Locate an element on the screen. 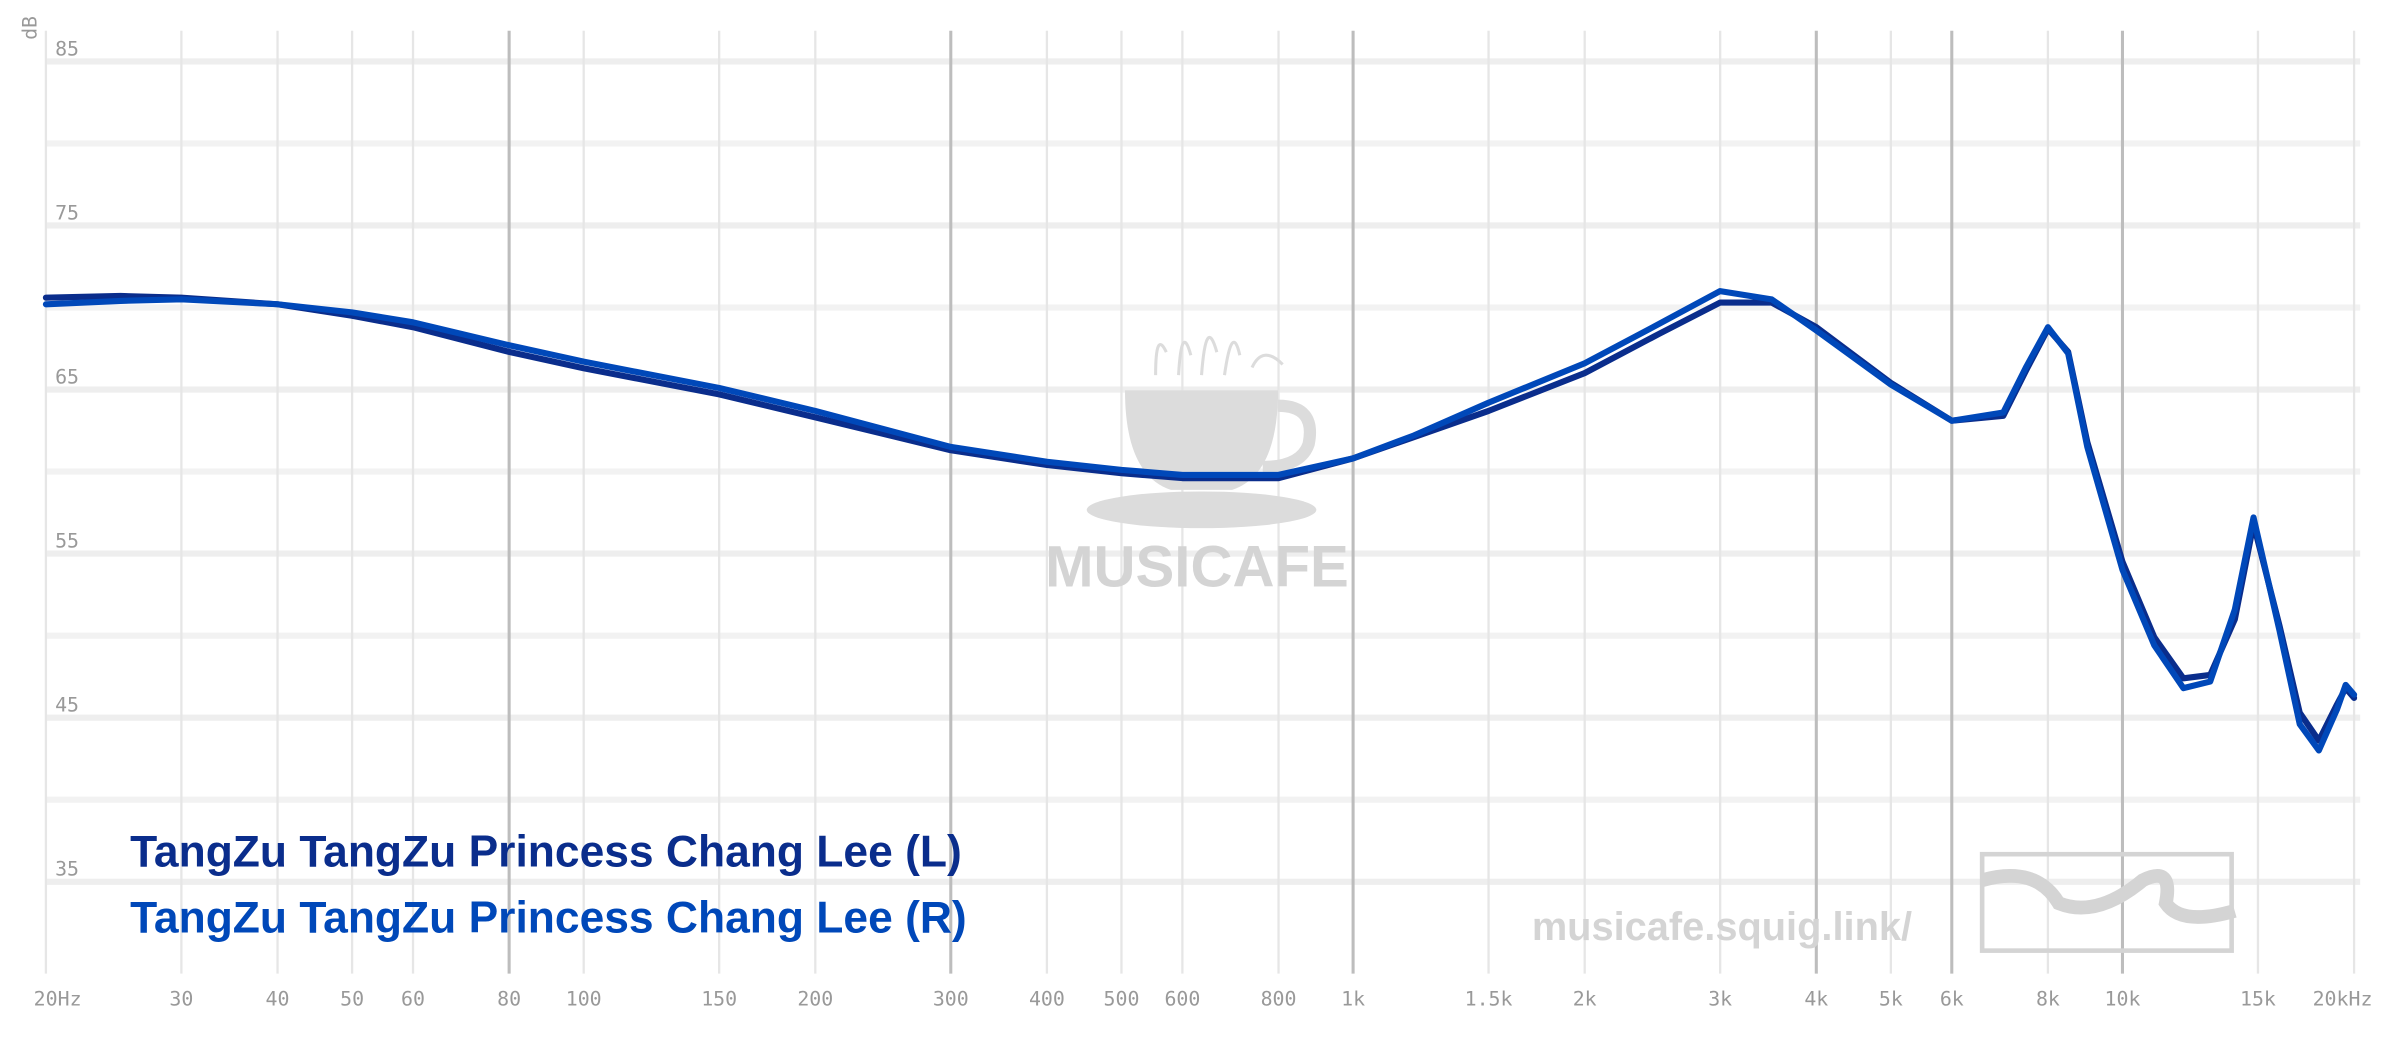 The image size is (2400, 1038). x-tick-label: 400 is located at coordinates (1047, 999).